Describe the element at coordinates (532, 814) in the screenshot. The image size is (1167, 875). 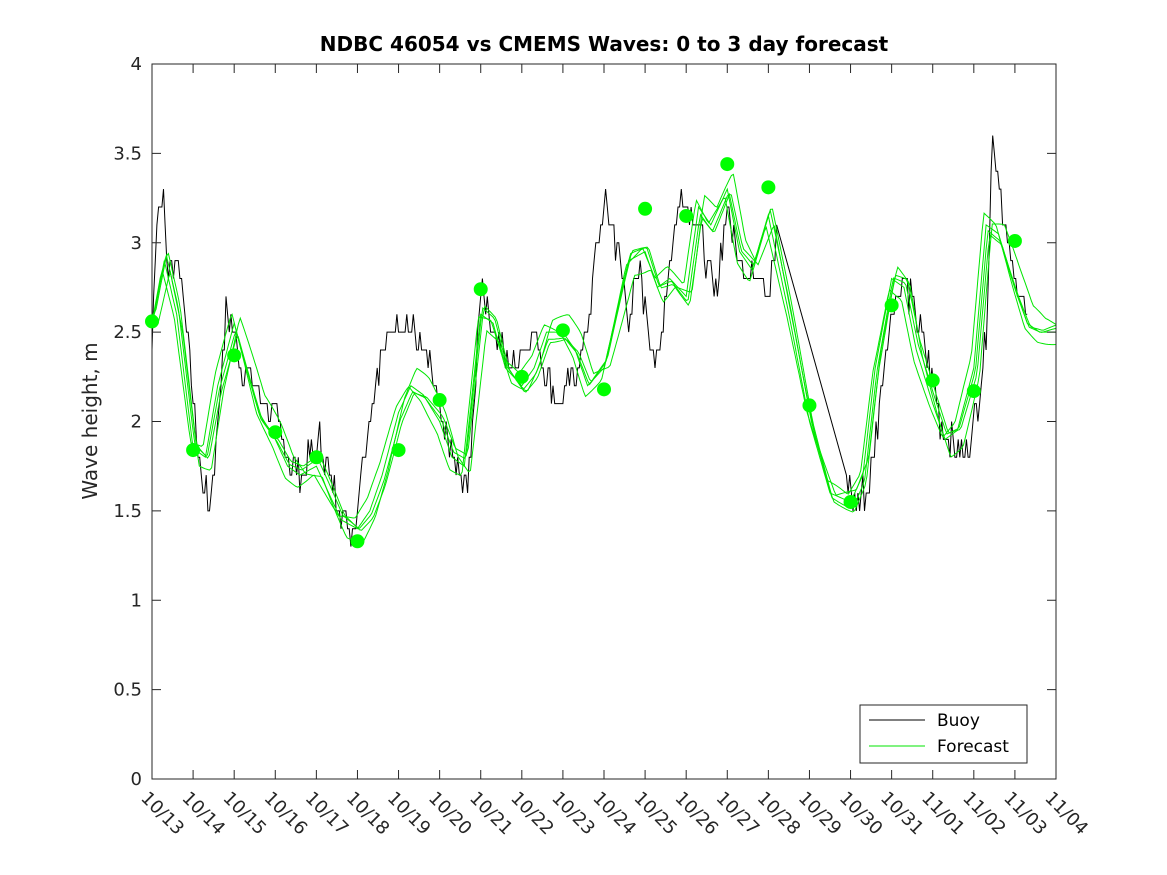
I see `x-tick-label: 10/22` at that location.